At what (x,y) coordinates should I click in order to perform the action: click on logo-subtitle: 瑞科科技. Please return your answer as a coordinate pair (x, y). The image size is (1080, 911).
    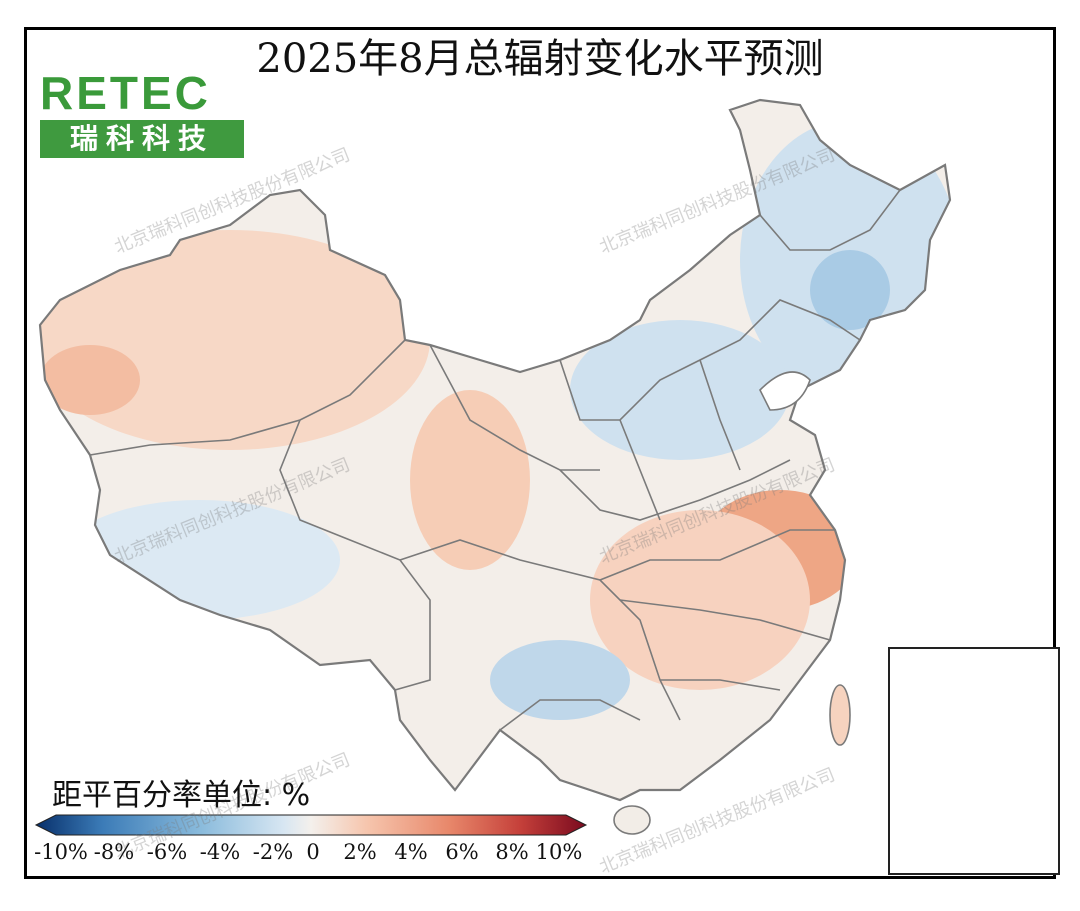
    Looking at the image, I should click on (142, 139).